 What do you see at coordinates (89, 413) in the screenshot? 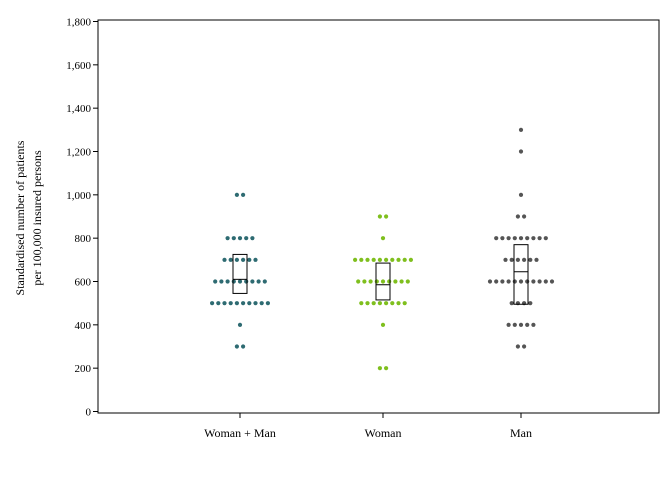
I see `y-tick-label: 0` at bounding box center [89, 413].